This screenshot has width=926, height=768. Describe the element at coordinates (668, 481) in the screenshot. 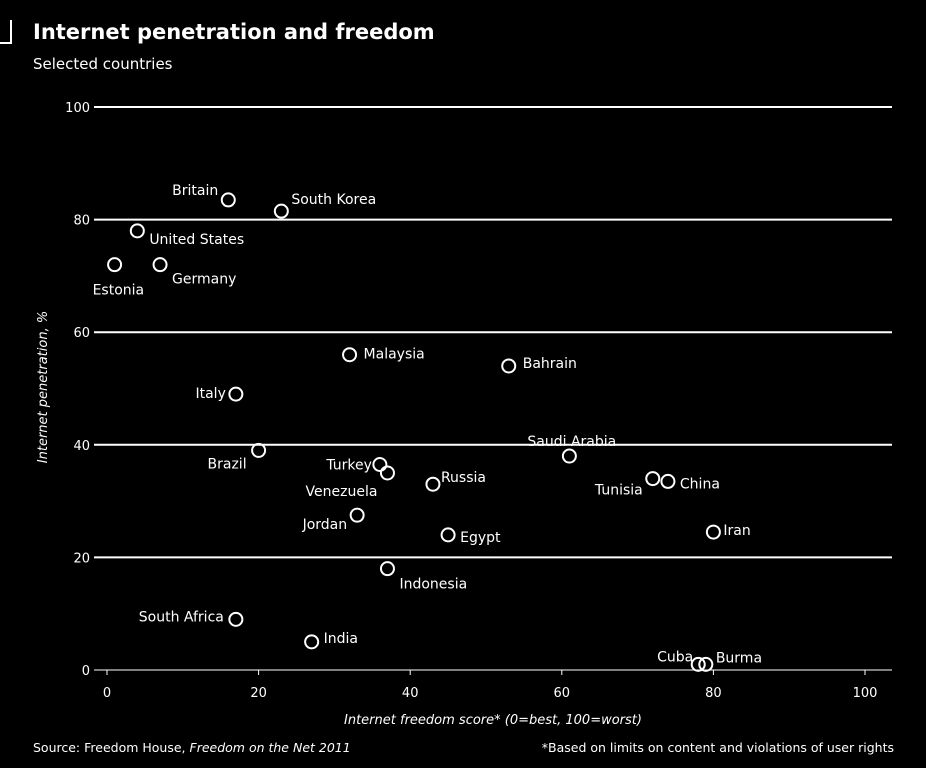

I see `point-china` at that location.